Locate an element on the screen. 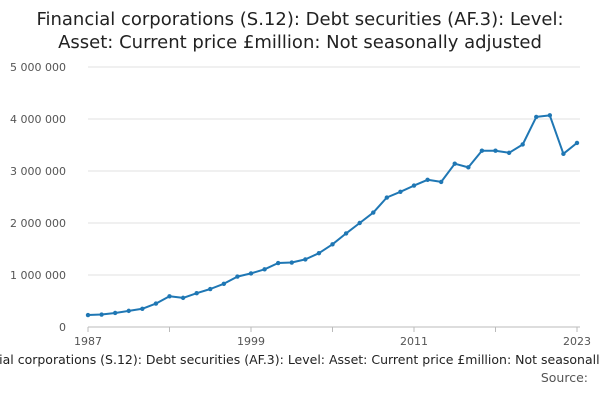  x-tick-label: 1987 is located at coordinates (88, 341).